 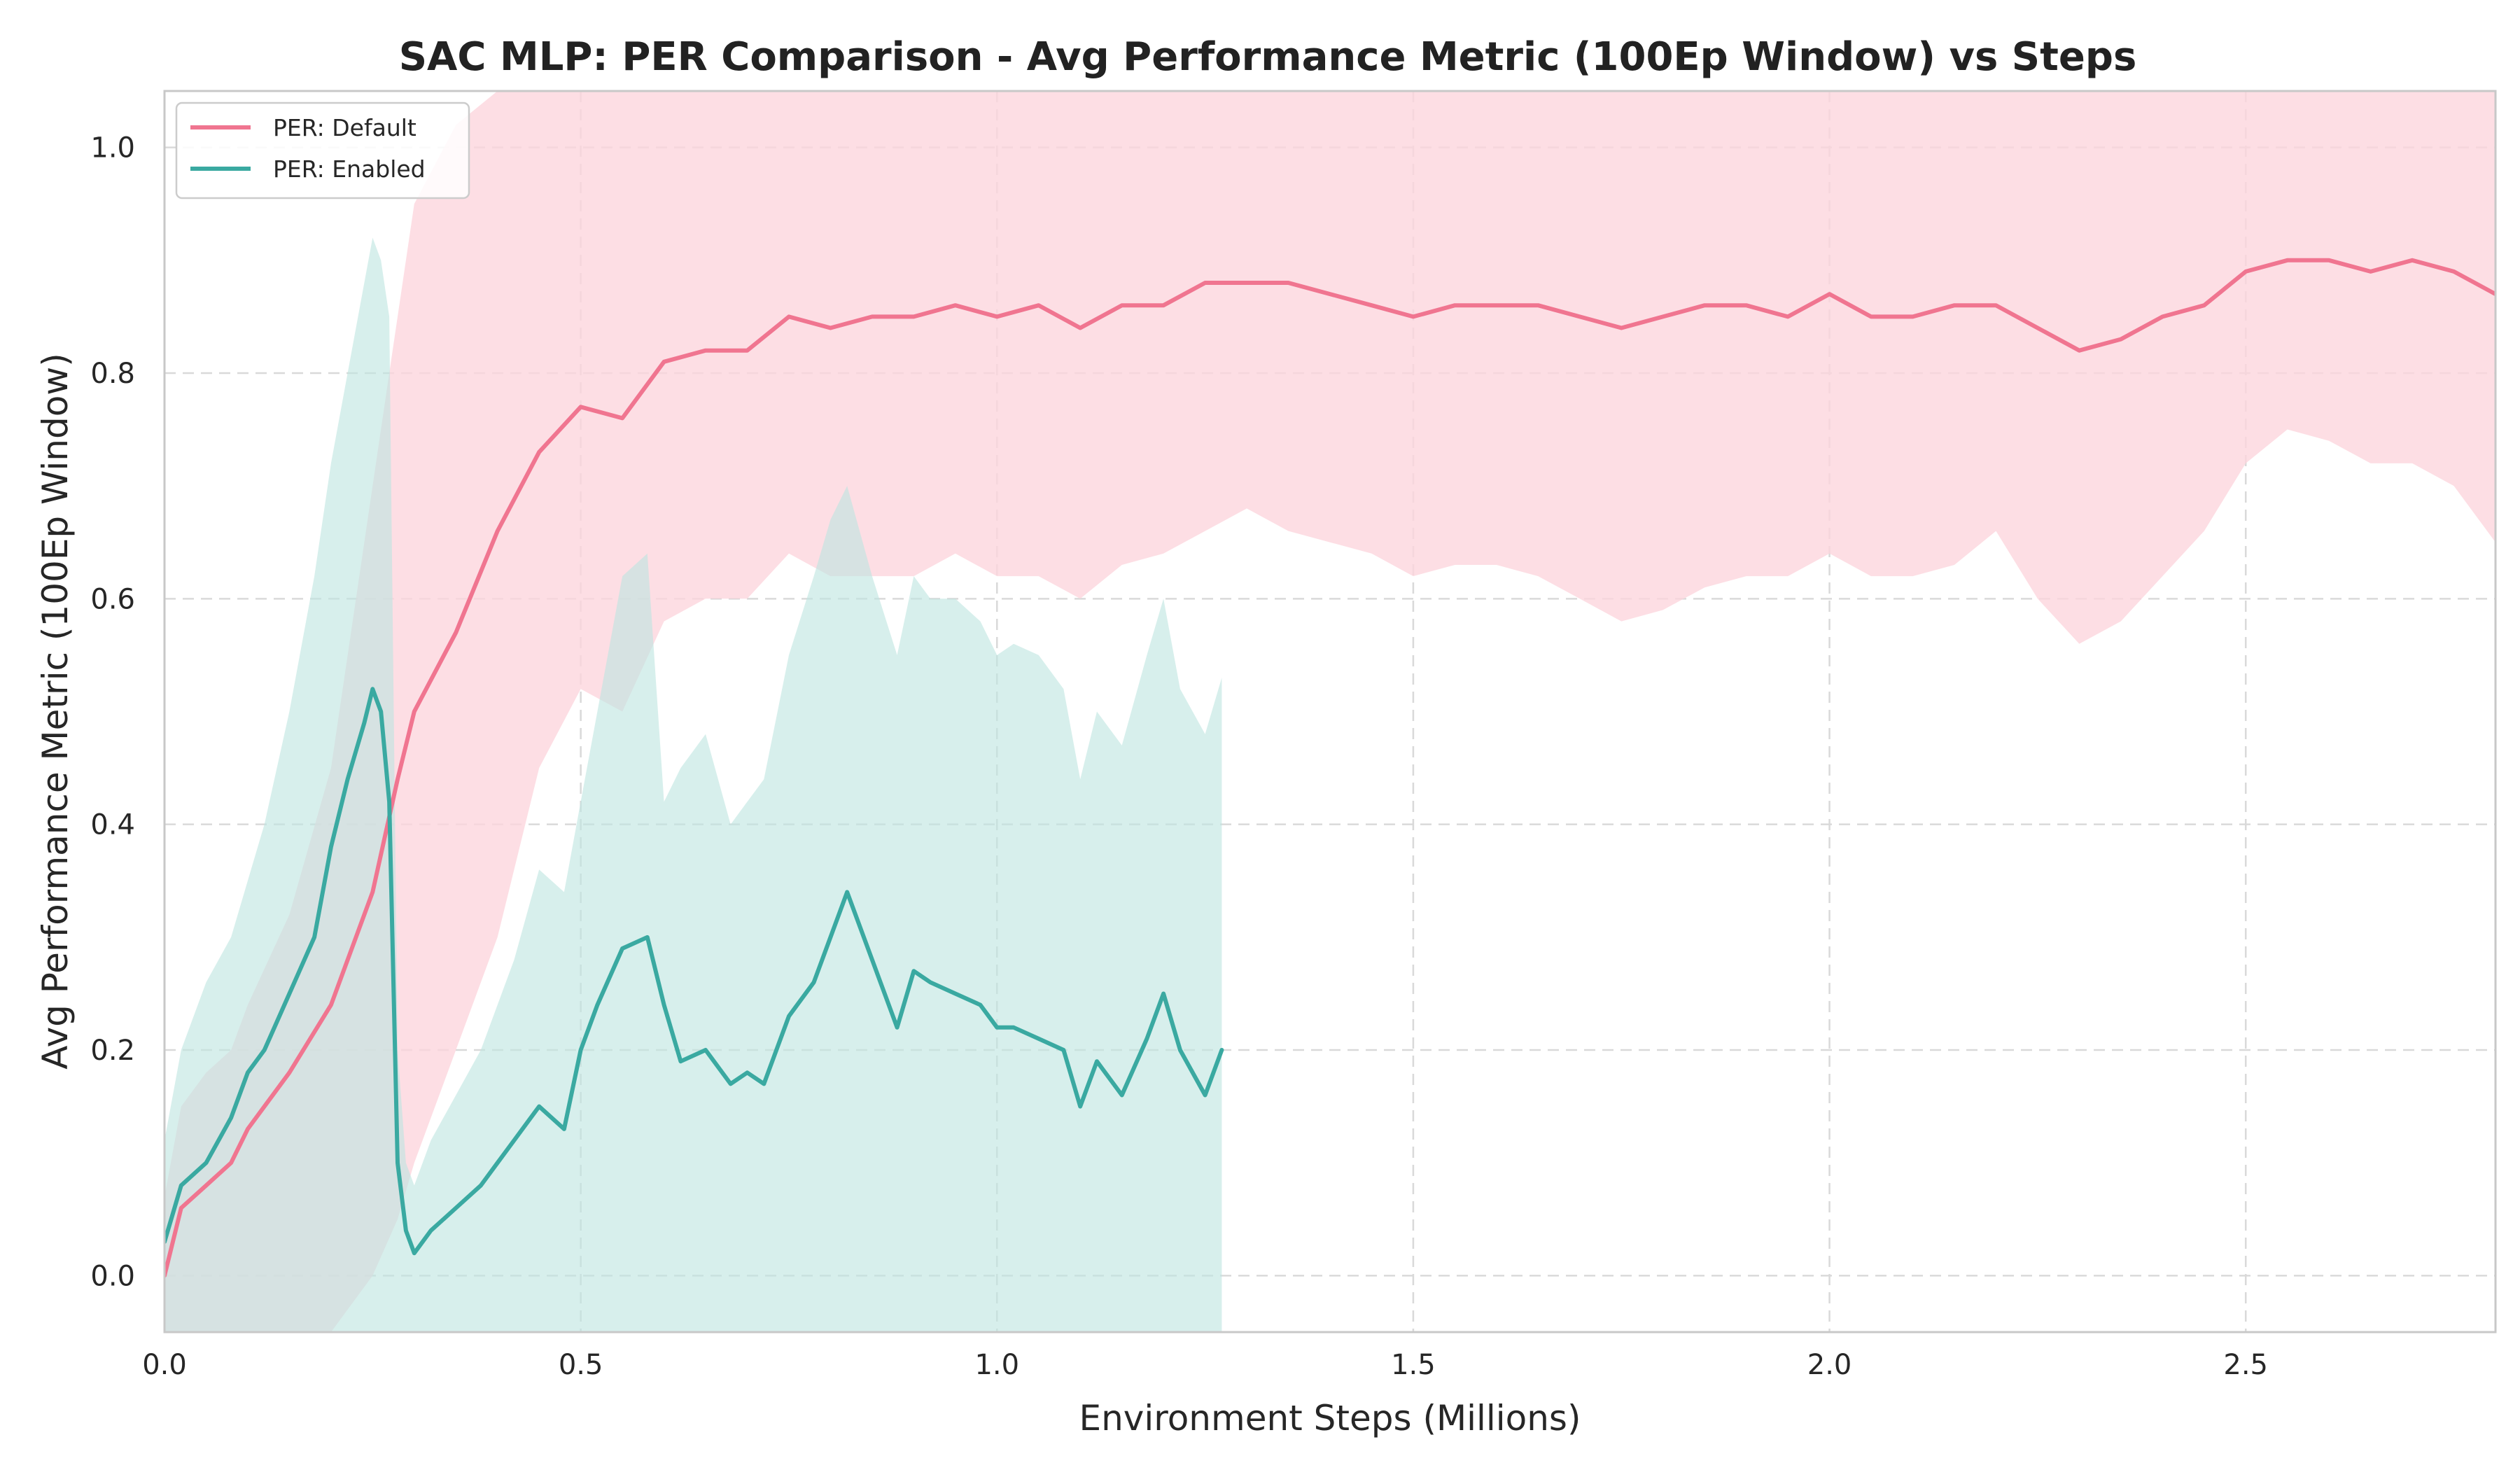 What do you see at coordinates (349, 169) in the screenshot?
I see `legend-label-per-enabled: PER: Enabled` at bounding box center [349, 169].